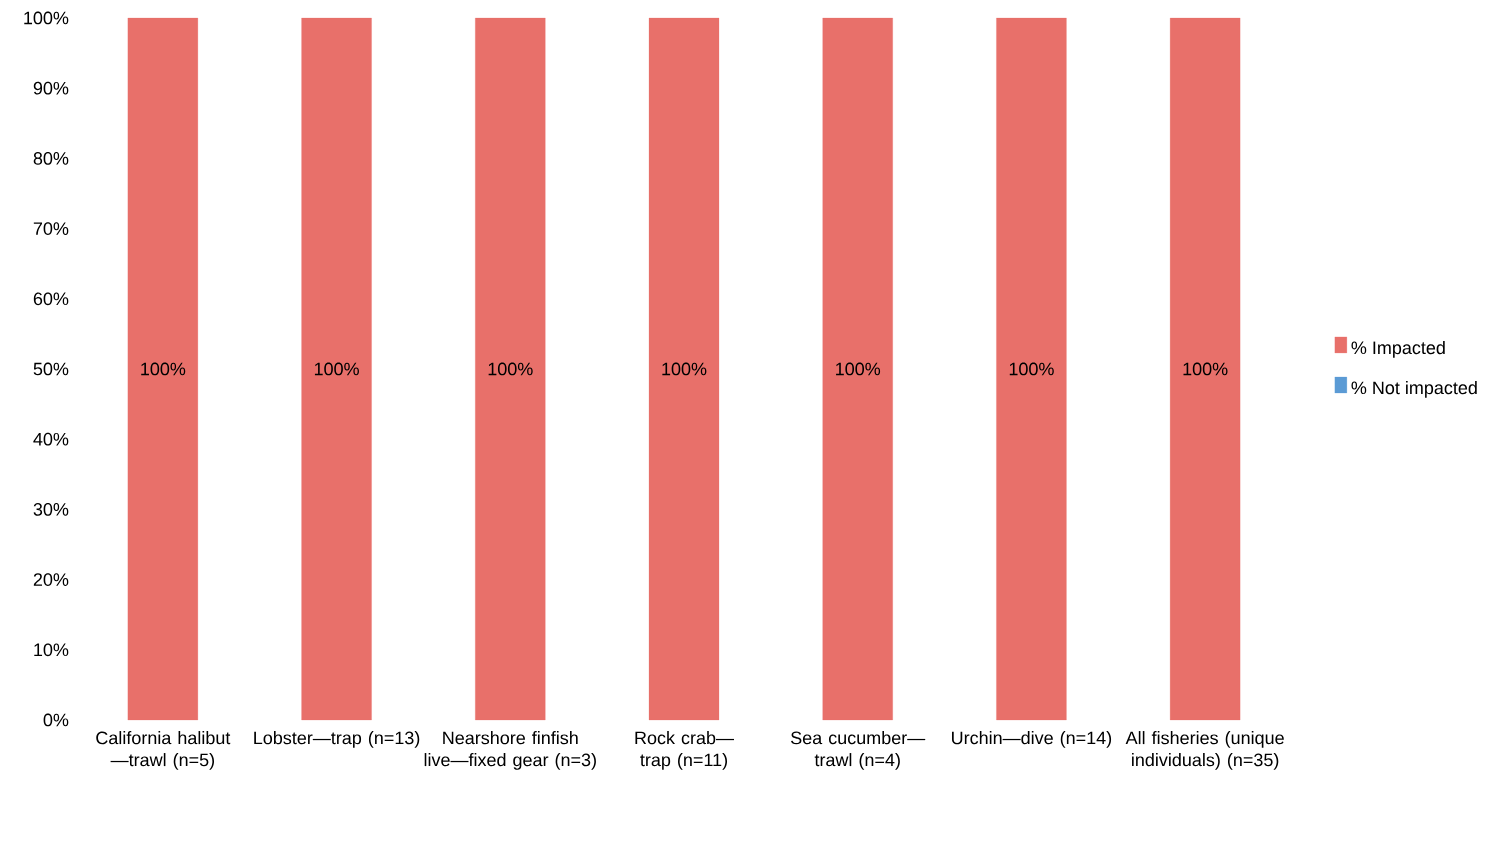 This screenshot has height=846, width=1505. I want to click on x-tick-label: California halibut —trawl (n=5), so click(163, 750).